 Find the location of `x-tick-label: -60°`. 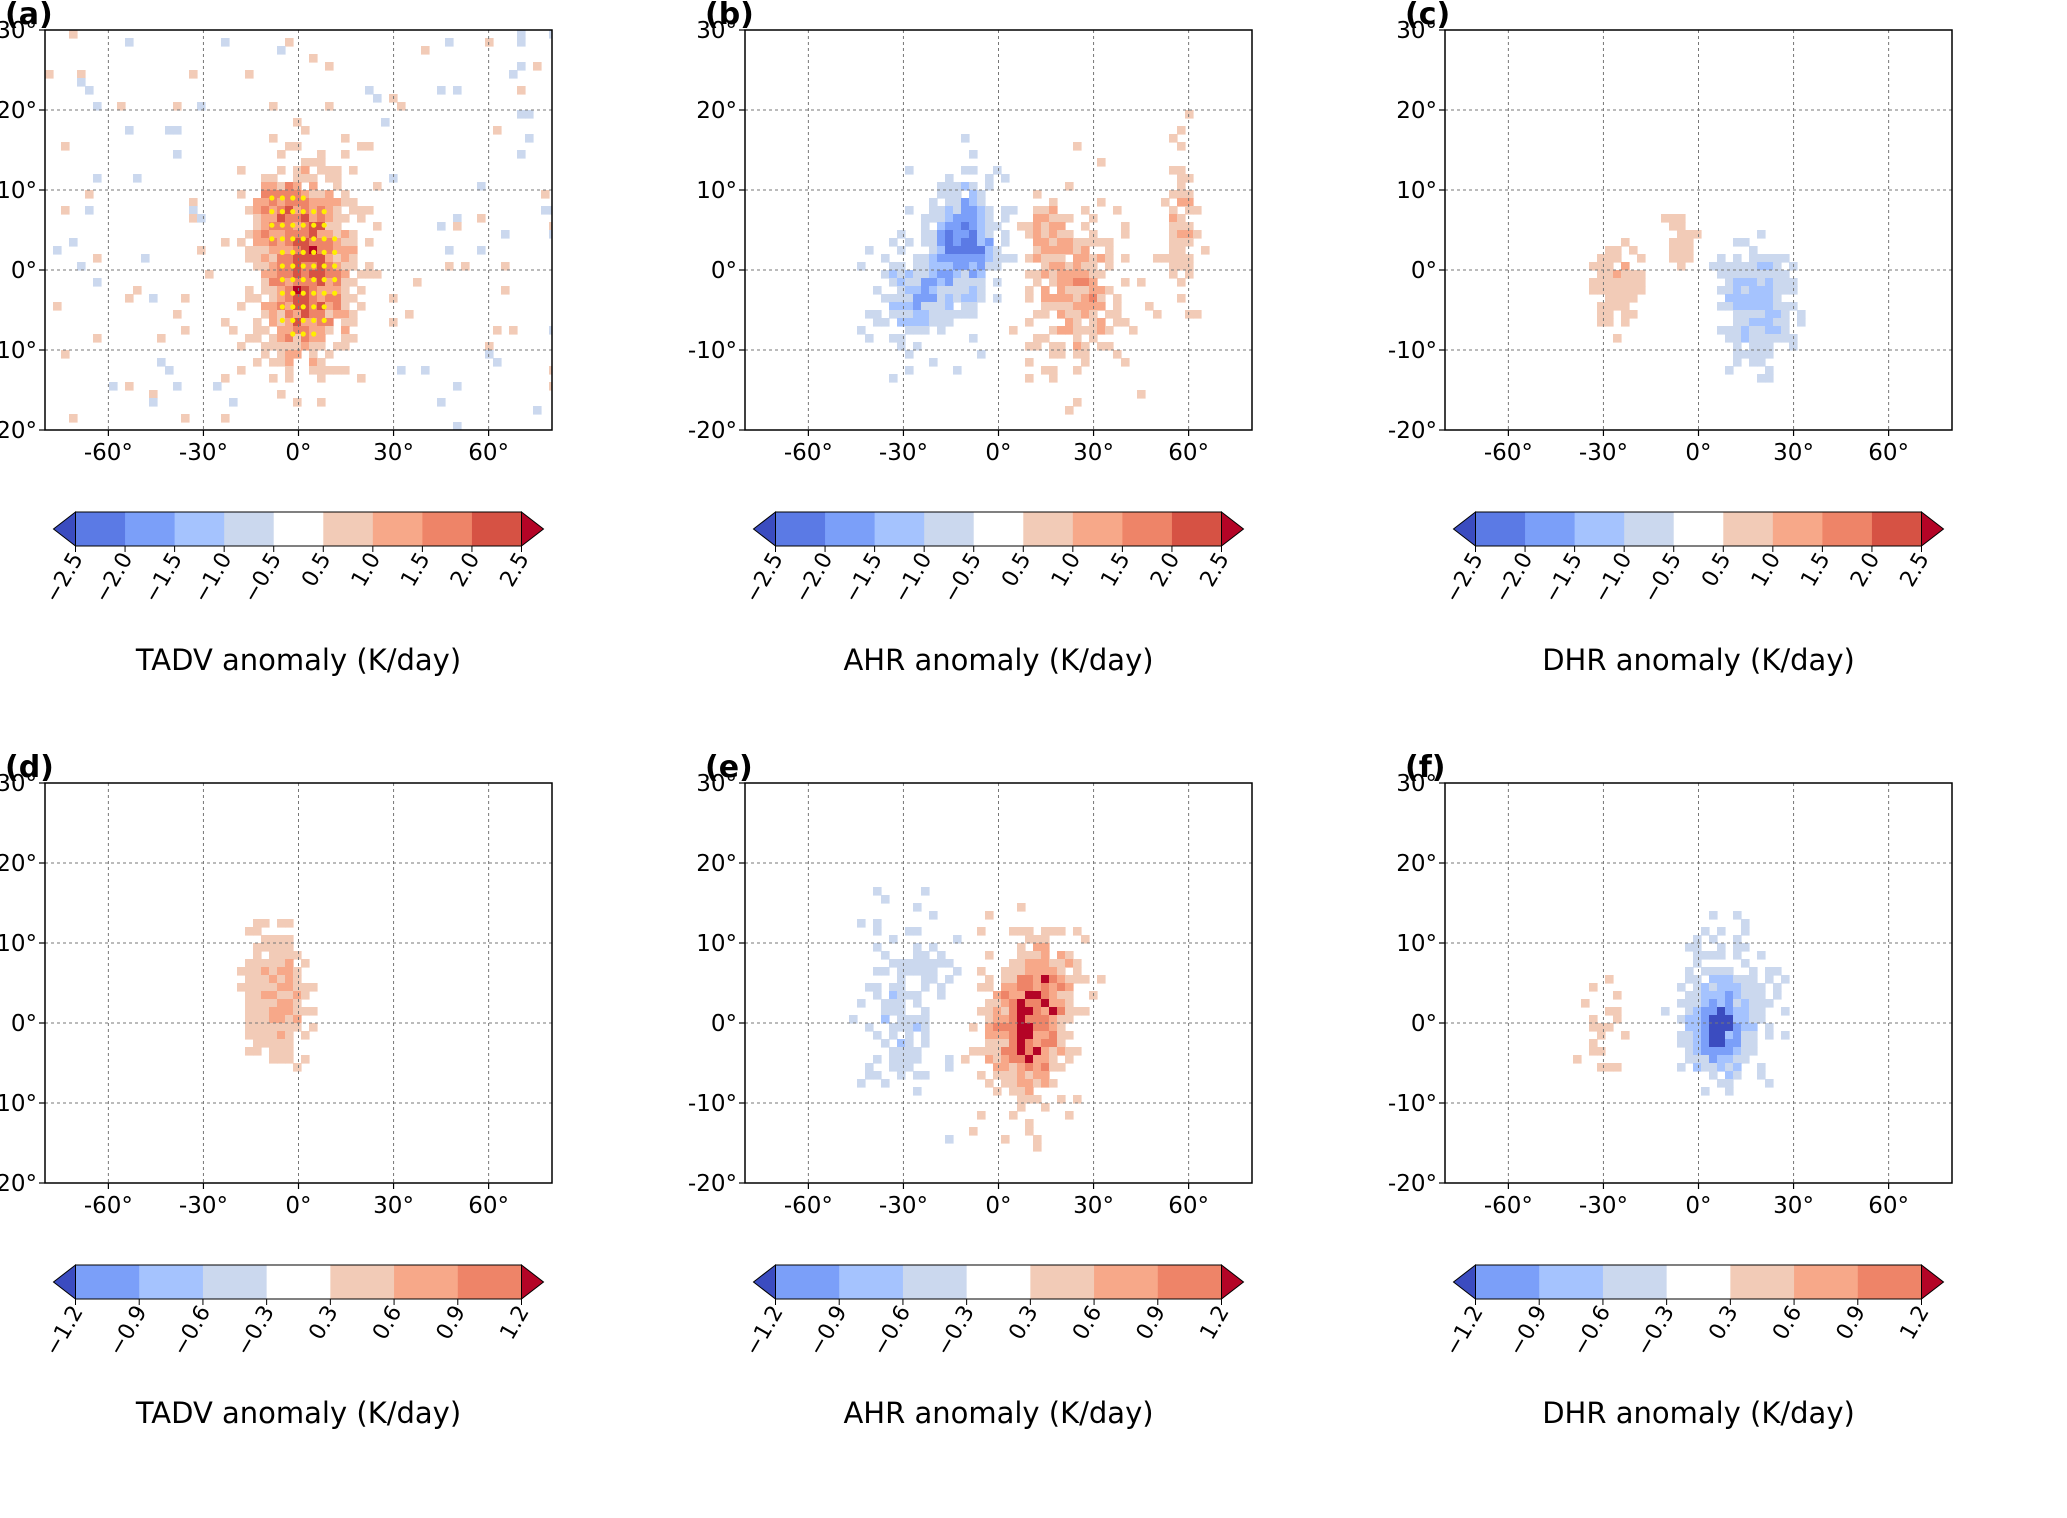

x-tick-label: -60° is located at coordinates (108, 1206).